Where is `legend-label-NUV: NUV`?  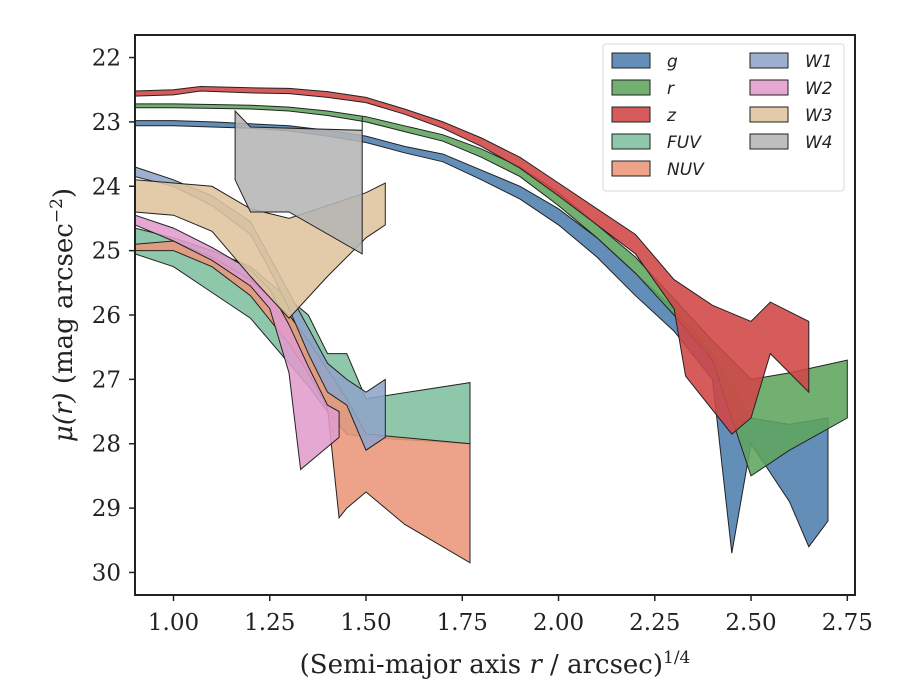
legend-label-NUV: NUV is located at coordinates (686, 170).